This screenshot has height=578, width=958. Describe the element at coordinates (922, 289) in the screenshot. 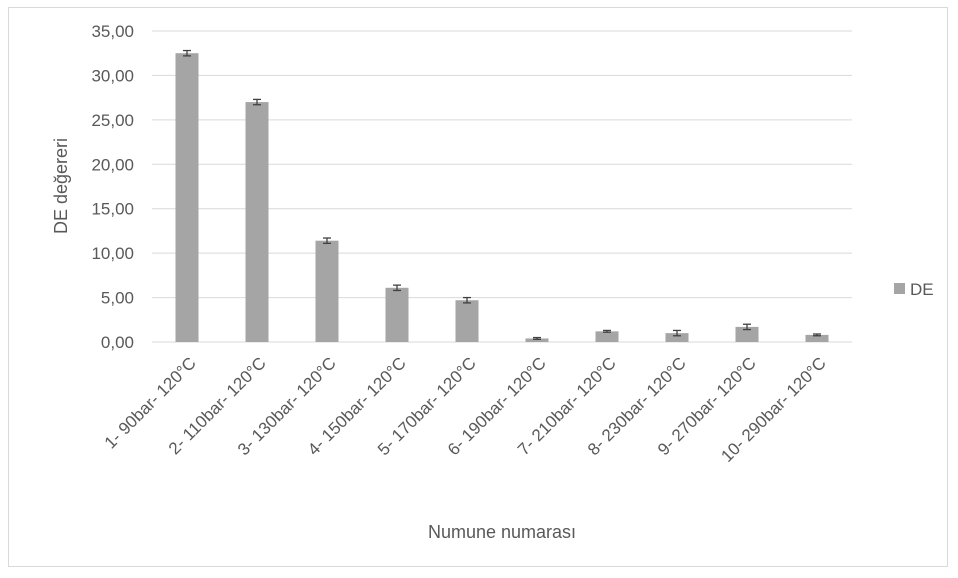

I see `legend-label: DE` at that location.